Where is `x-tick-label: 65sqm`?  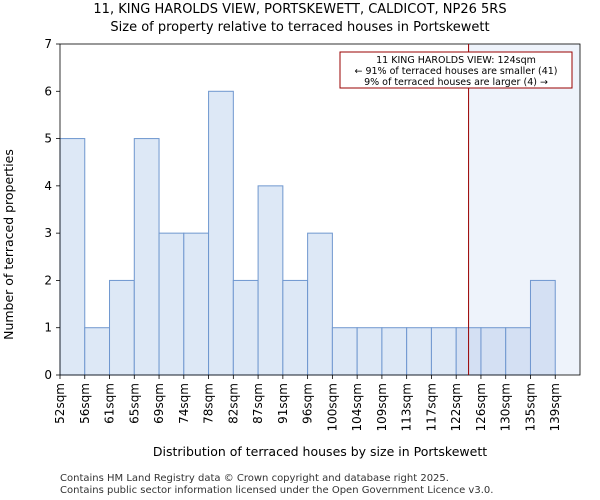 x-tick-label: 65sqm is located at coordinates (134, 403).